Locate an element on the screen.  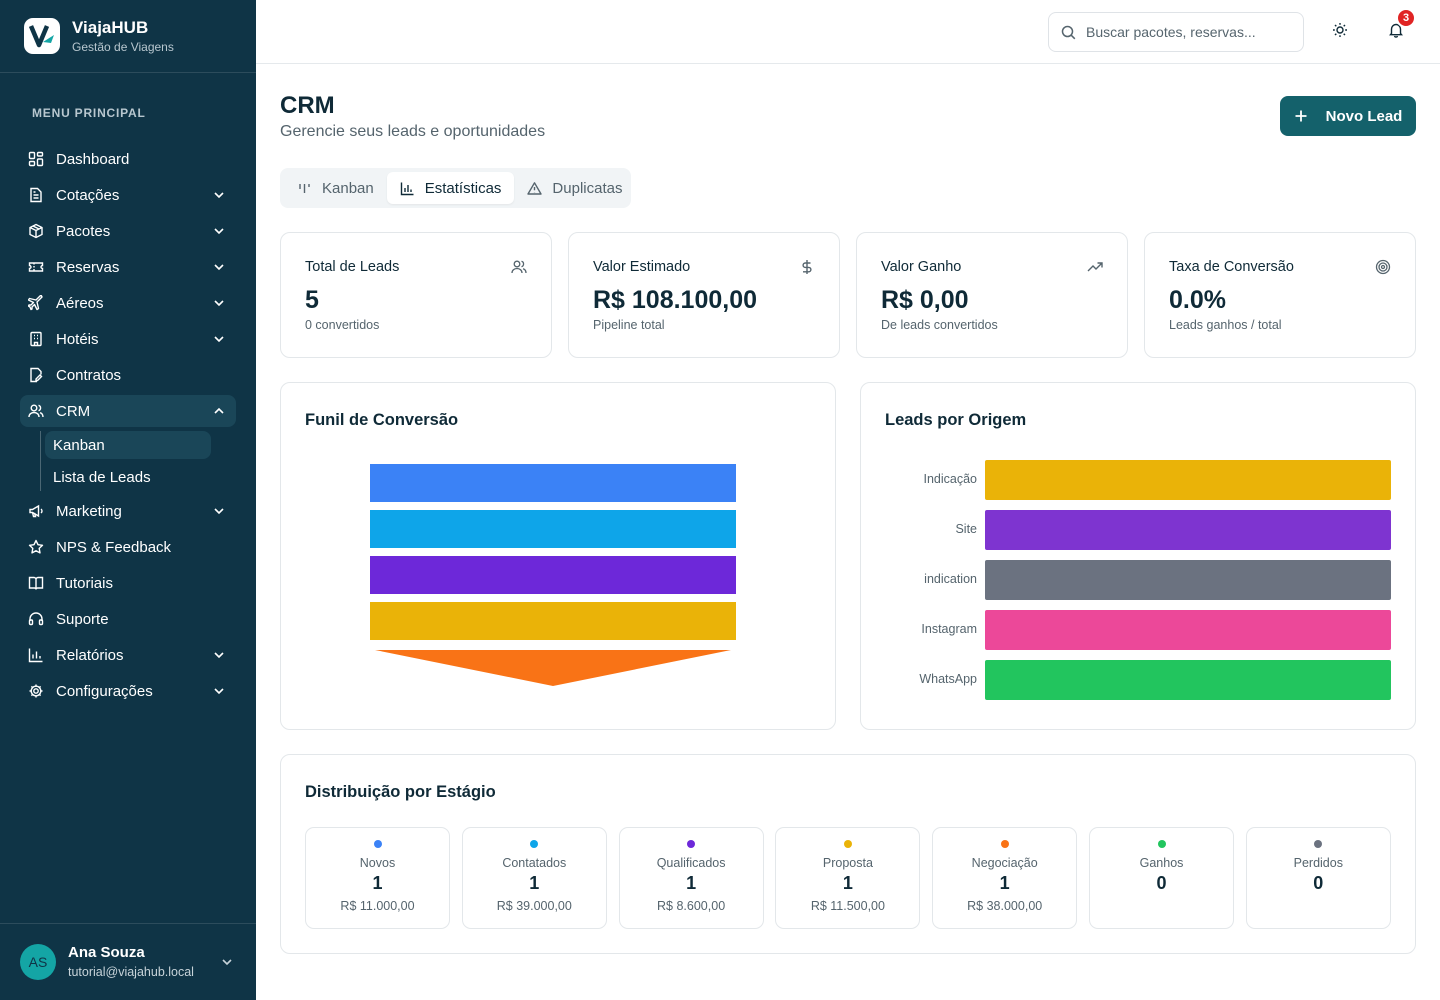
sidebar-item-relatorios: Relatórios is located at coordinates (128, 655).